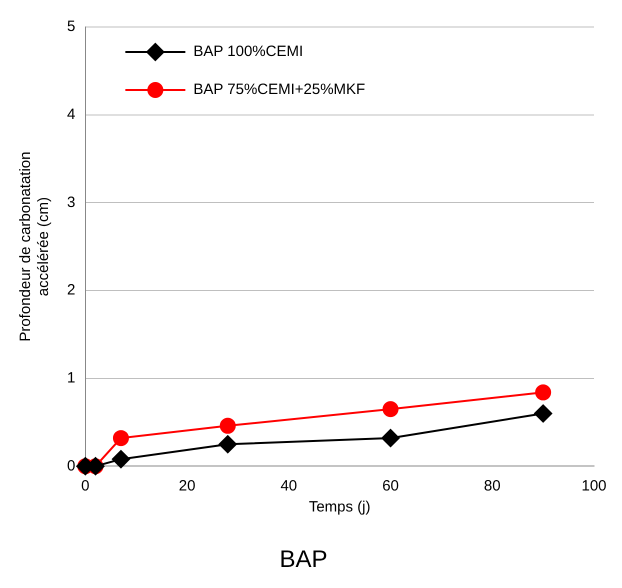  What do you see at coordinates (492, 485) in the screenshot?
I see `x-tick-label: 80` at bounding box center [492, 485].